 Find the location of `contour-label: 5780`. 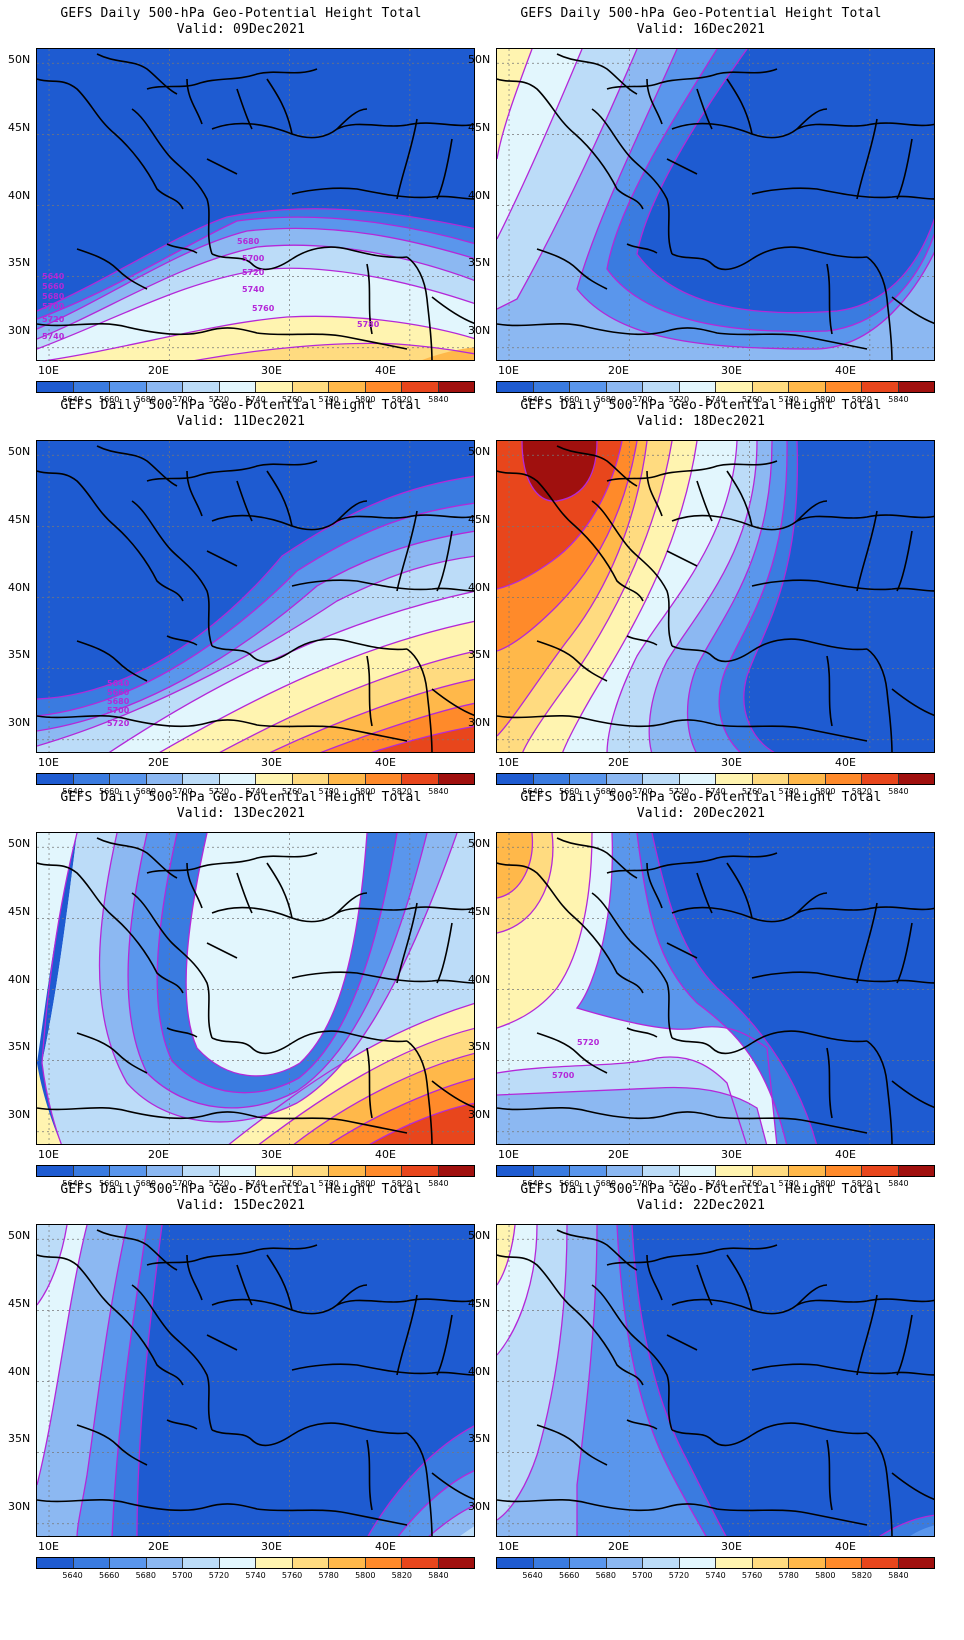

contour-label: 5780 is located at coordinates (368, 324).